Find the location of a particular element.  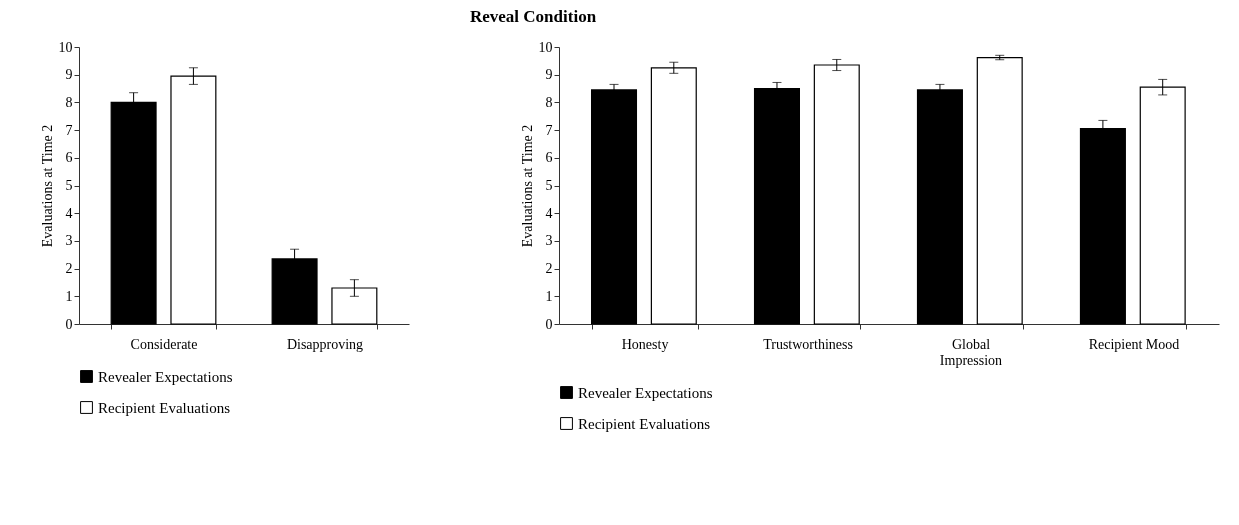

x-tick-label: Global Impression is located at coordinates (971, 352).